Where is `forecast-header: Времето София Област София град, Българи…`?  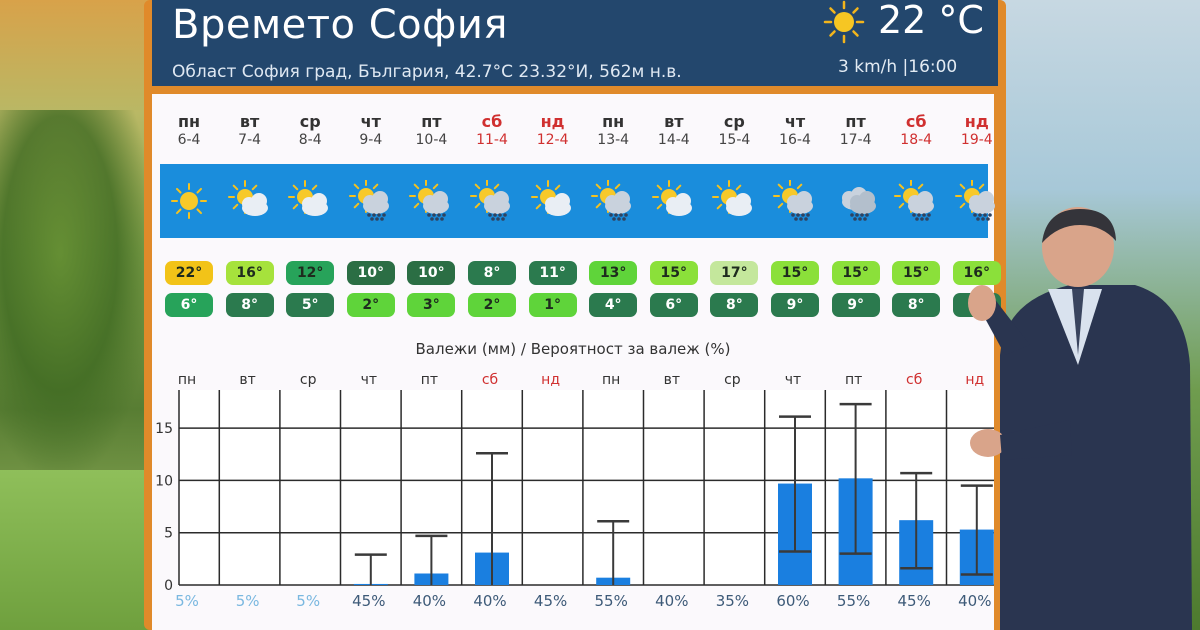
forecast-header: Времето София Област София град, Българи… is located at coordinates (575, 43).